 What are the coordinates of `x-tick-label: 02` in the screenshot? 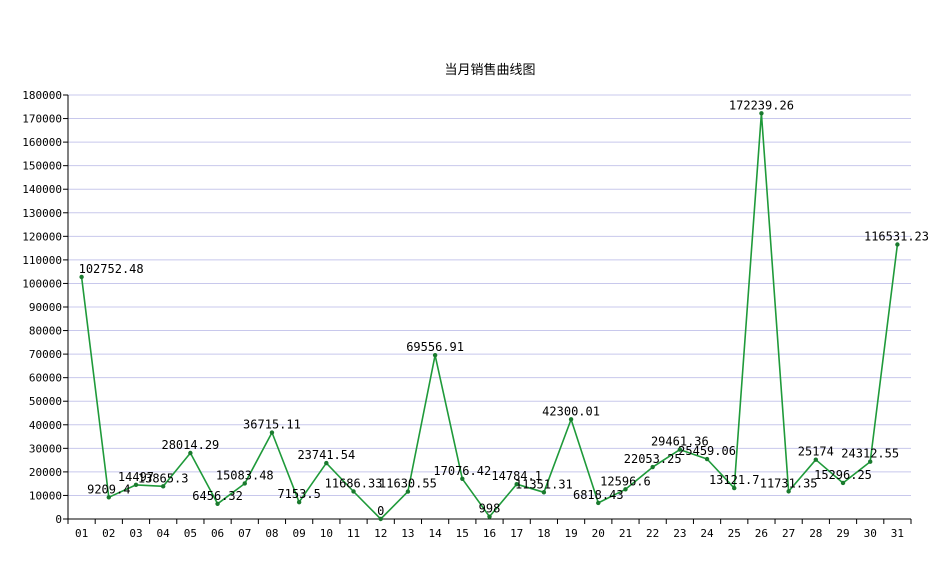 It's located at (108, 533).